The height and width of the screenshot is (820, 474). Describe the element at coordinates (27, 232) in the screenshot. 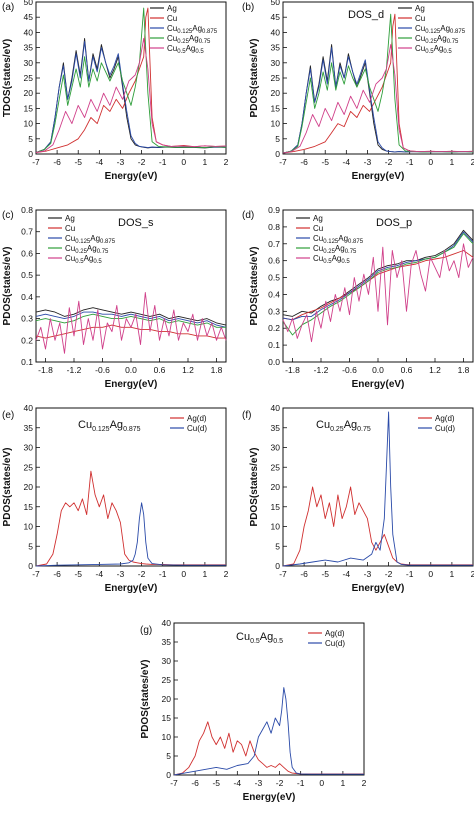

I see `y-tick-label: 0.7` at that location.